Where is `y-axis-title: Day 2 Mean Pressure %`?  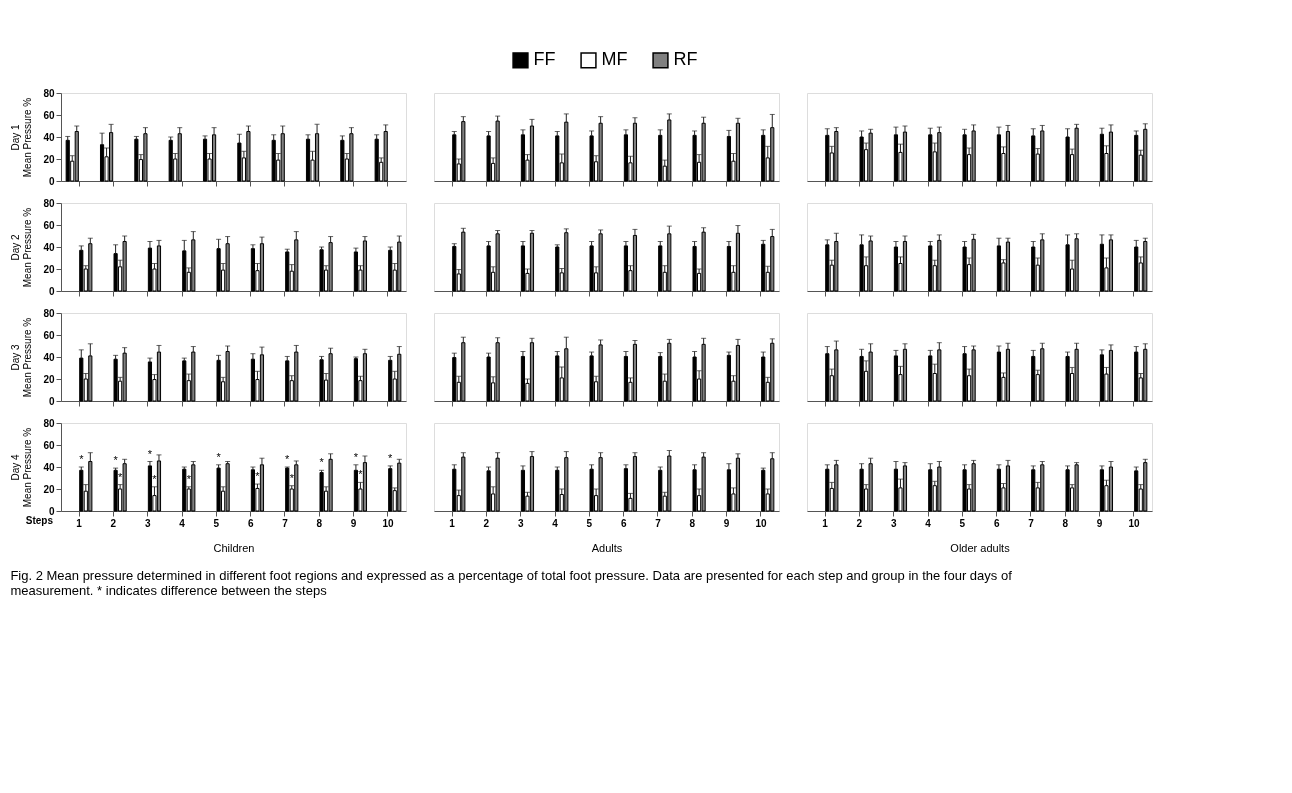 y-axis-title: Day 2 Mean Pressure % is located at coordinates (22, 247).